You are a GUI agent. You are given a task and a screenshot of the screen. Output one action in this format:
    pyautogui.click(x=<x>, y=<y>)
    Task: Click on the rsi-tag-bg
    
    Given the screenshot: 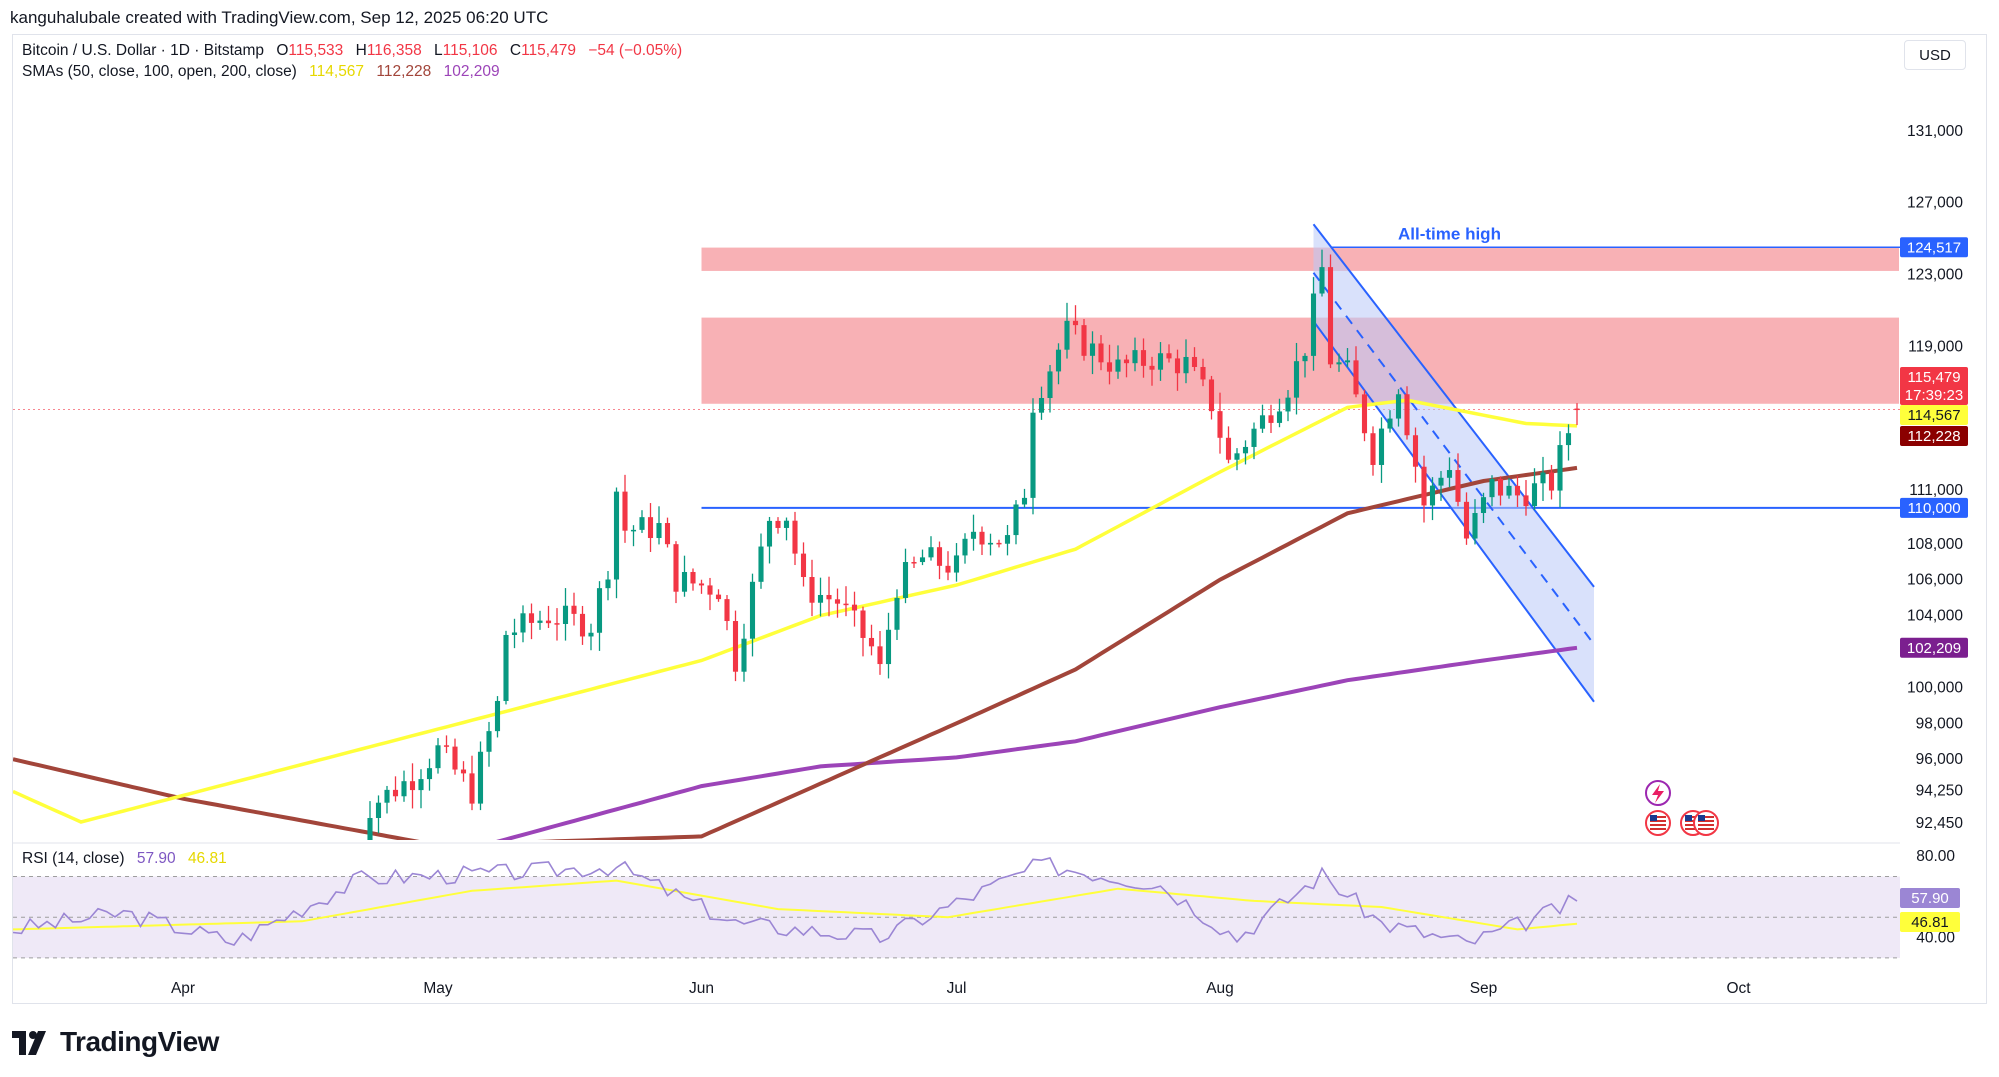 What is the action you would take?
    pyautogui.click(x=1930, y=898)
    